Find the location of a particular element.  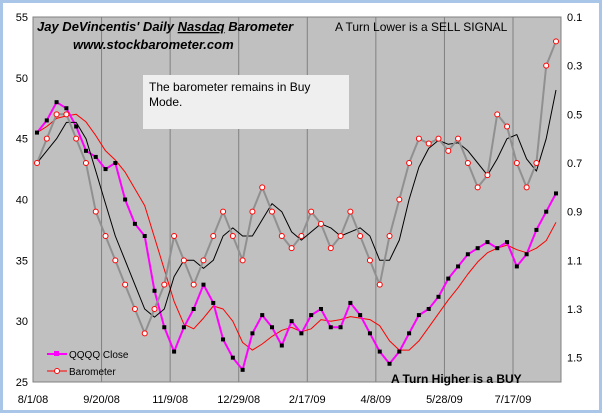

left-tick-label: 25 is located at coordinates (22, 383).